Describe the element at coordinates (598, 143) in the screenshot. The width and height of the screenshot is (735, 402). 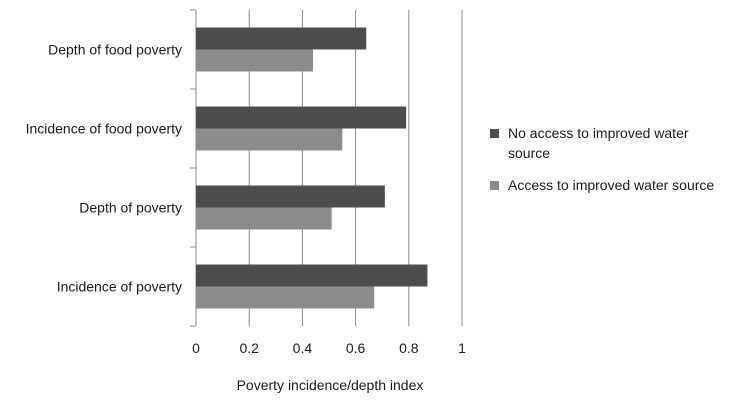
I see `legend-label-0: No access to improved water source` at that location.